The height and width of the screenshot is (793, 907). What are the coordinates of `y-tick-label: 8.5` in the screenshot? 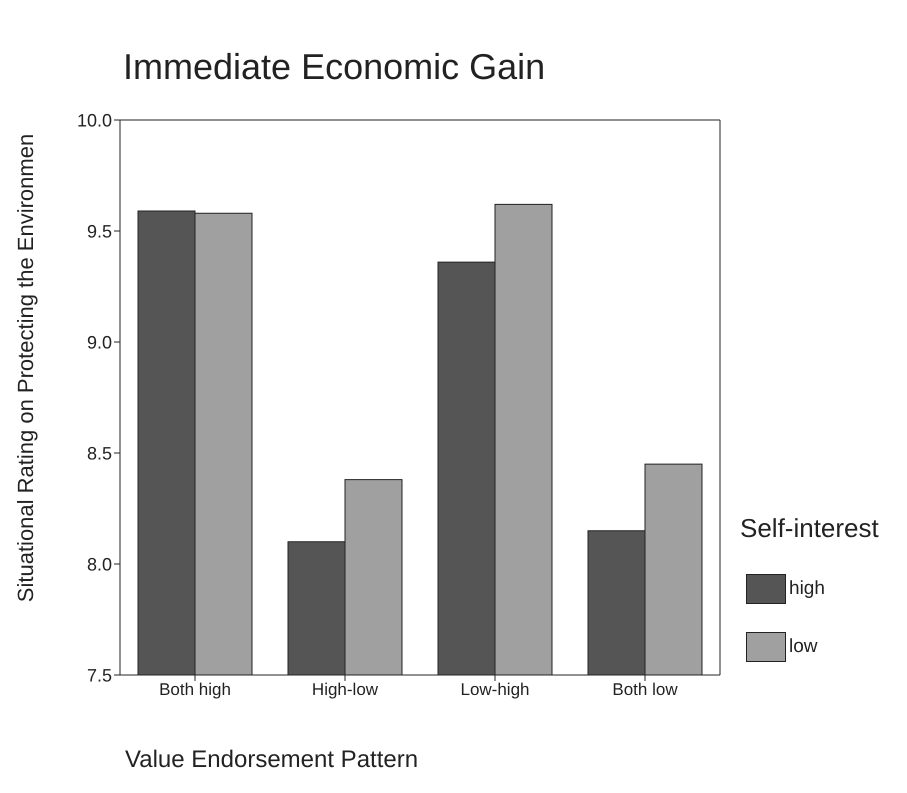 It's located at (99, 453).